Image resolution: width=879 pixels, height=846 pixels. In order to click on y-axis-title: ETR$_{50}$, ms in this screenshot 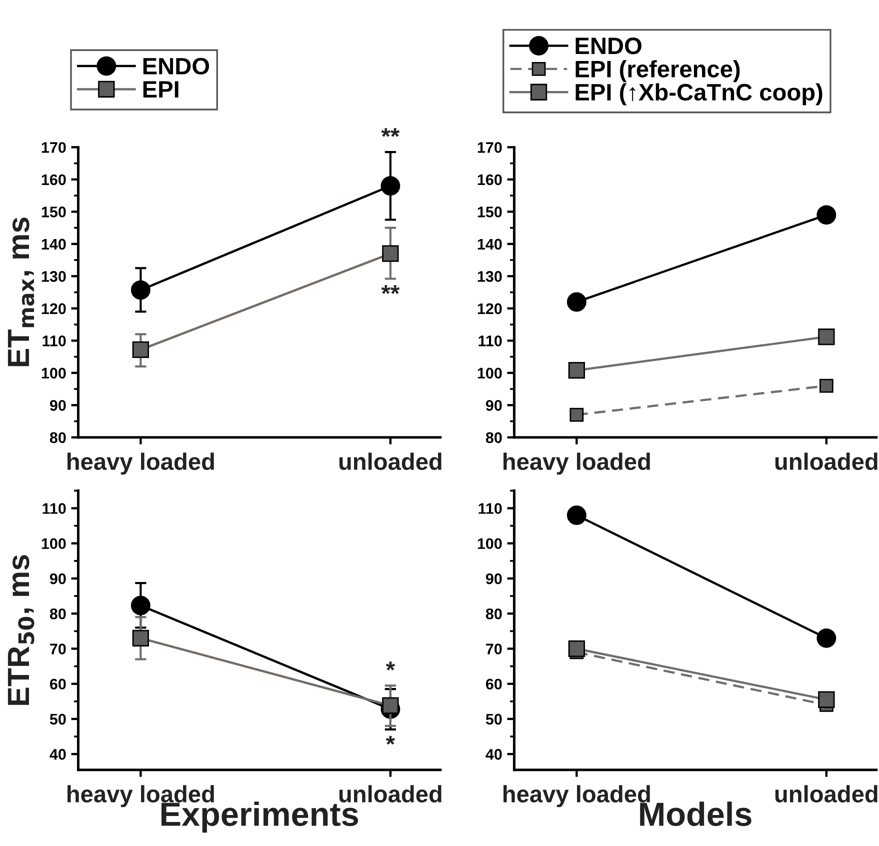, I will do `click(21, 630)`.